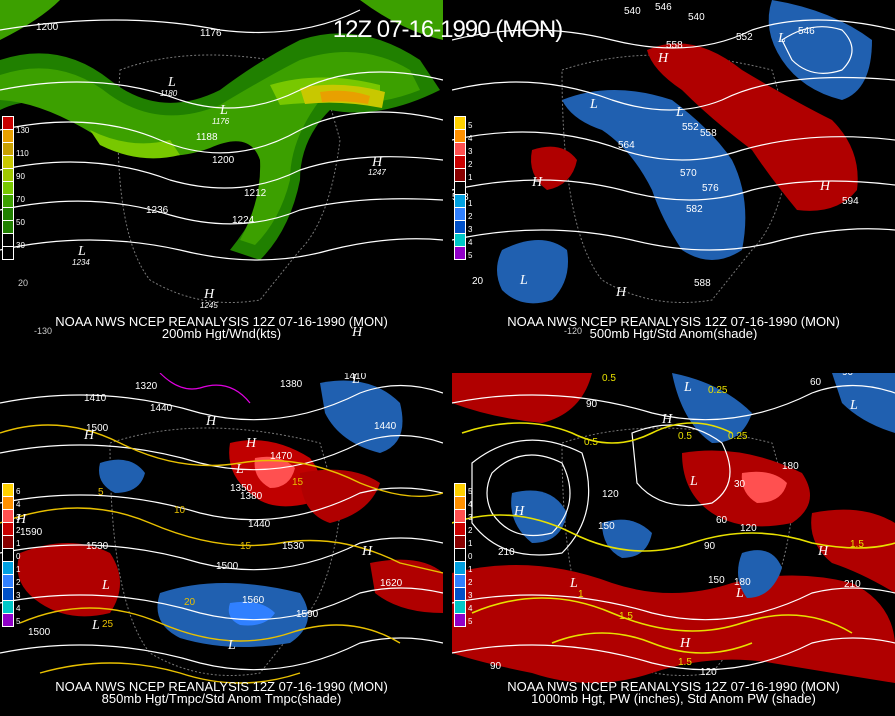 The image size is (895, 716). I want to click on pw-label: 0.5, so click(685, 436).